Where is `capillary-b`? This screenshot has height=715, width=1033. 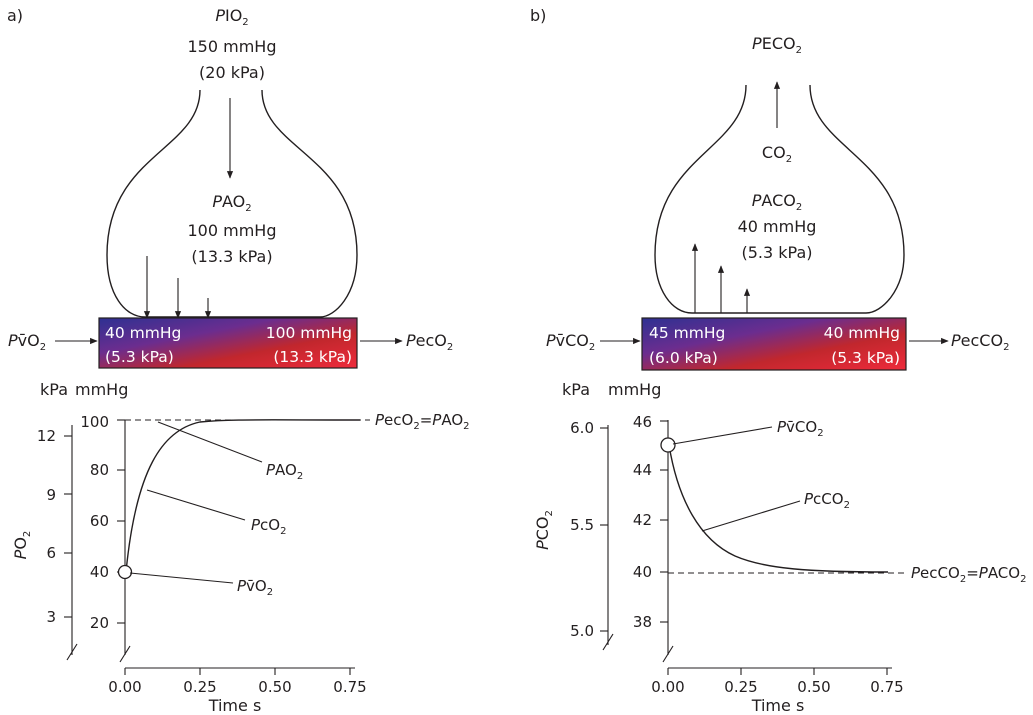 capillary-b is located at coordinates (774, 344).